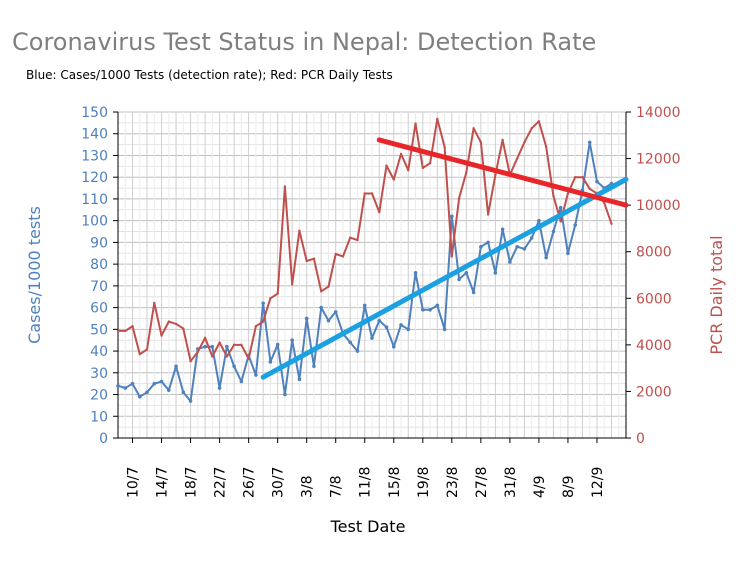  What do you see at coordinates (94, 135) in the screenshot?
I see `y-tick-label: 140` at bounding box center [94, 135].